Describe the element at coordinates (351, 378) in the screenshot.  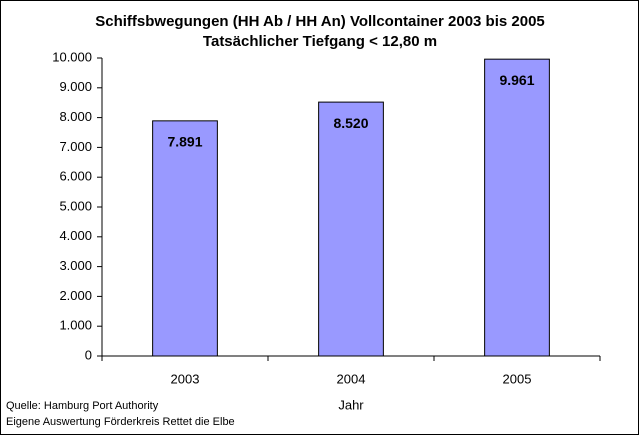
I see `x-tick-label: 2004` at that location.